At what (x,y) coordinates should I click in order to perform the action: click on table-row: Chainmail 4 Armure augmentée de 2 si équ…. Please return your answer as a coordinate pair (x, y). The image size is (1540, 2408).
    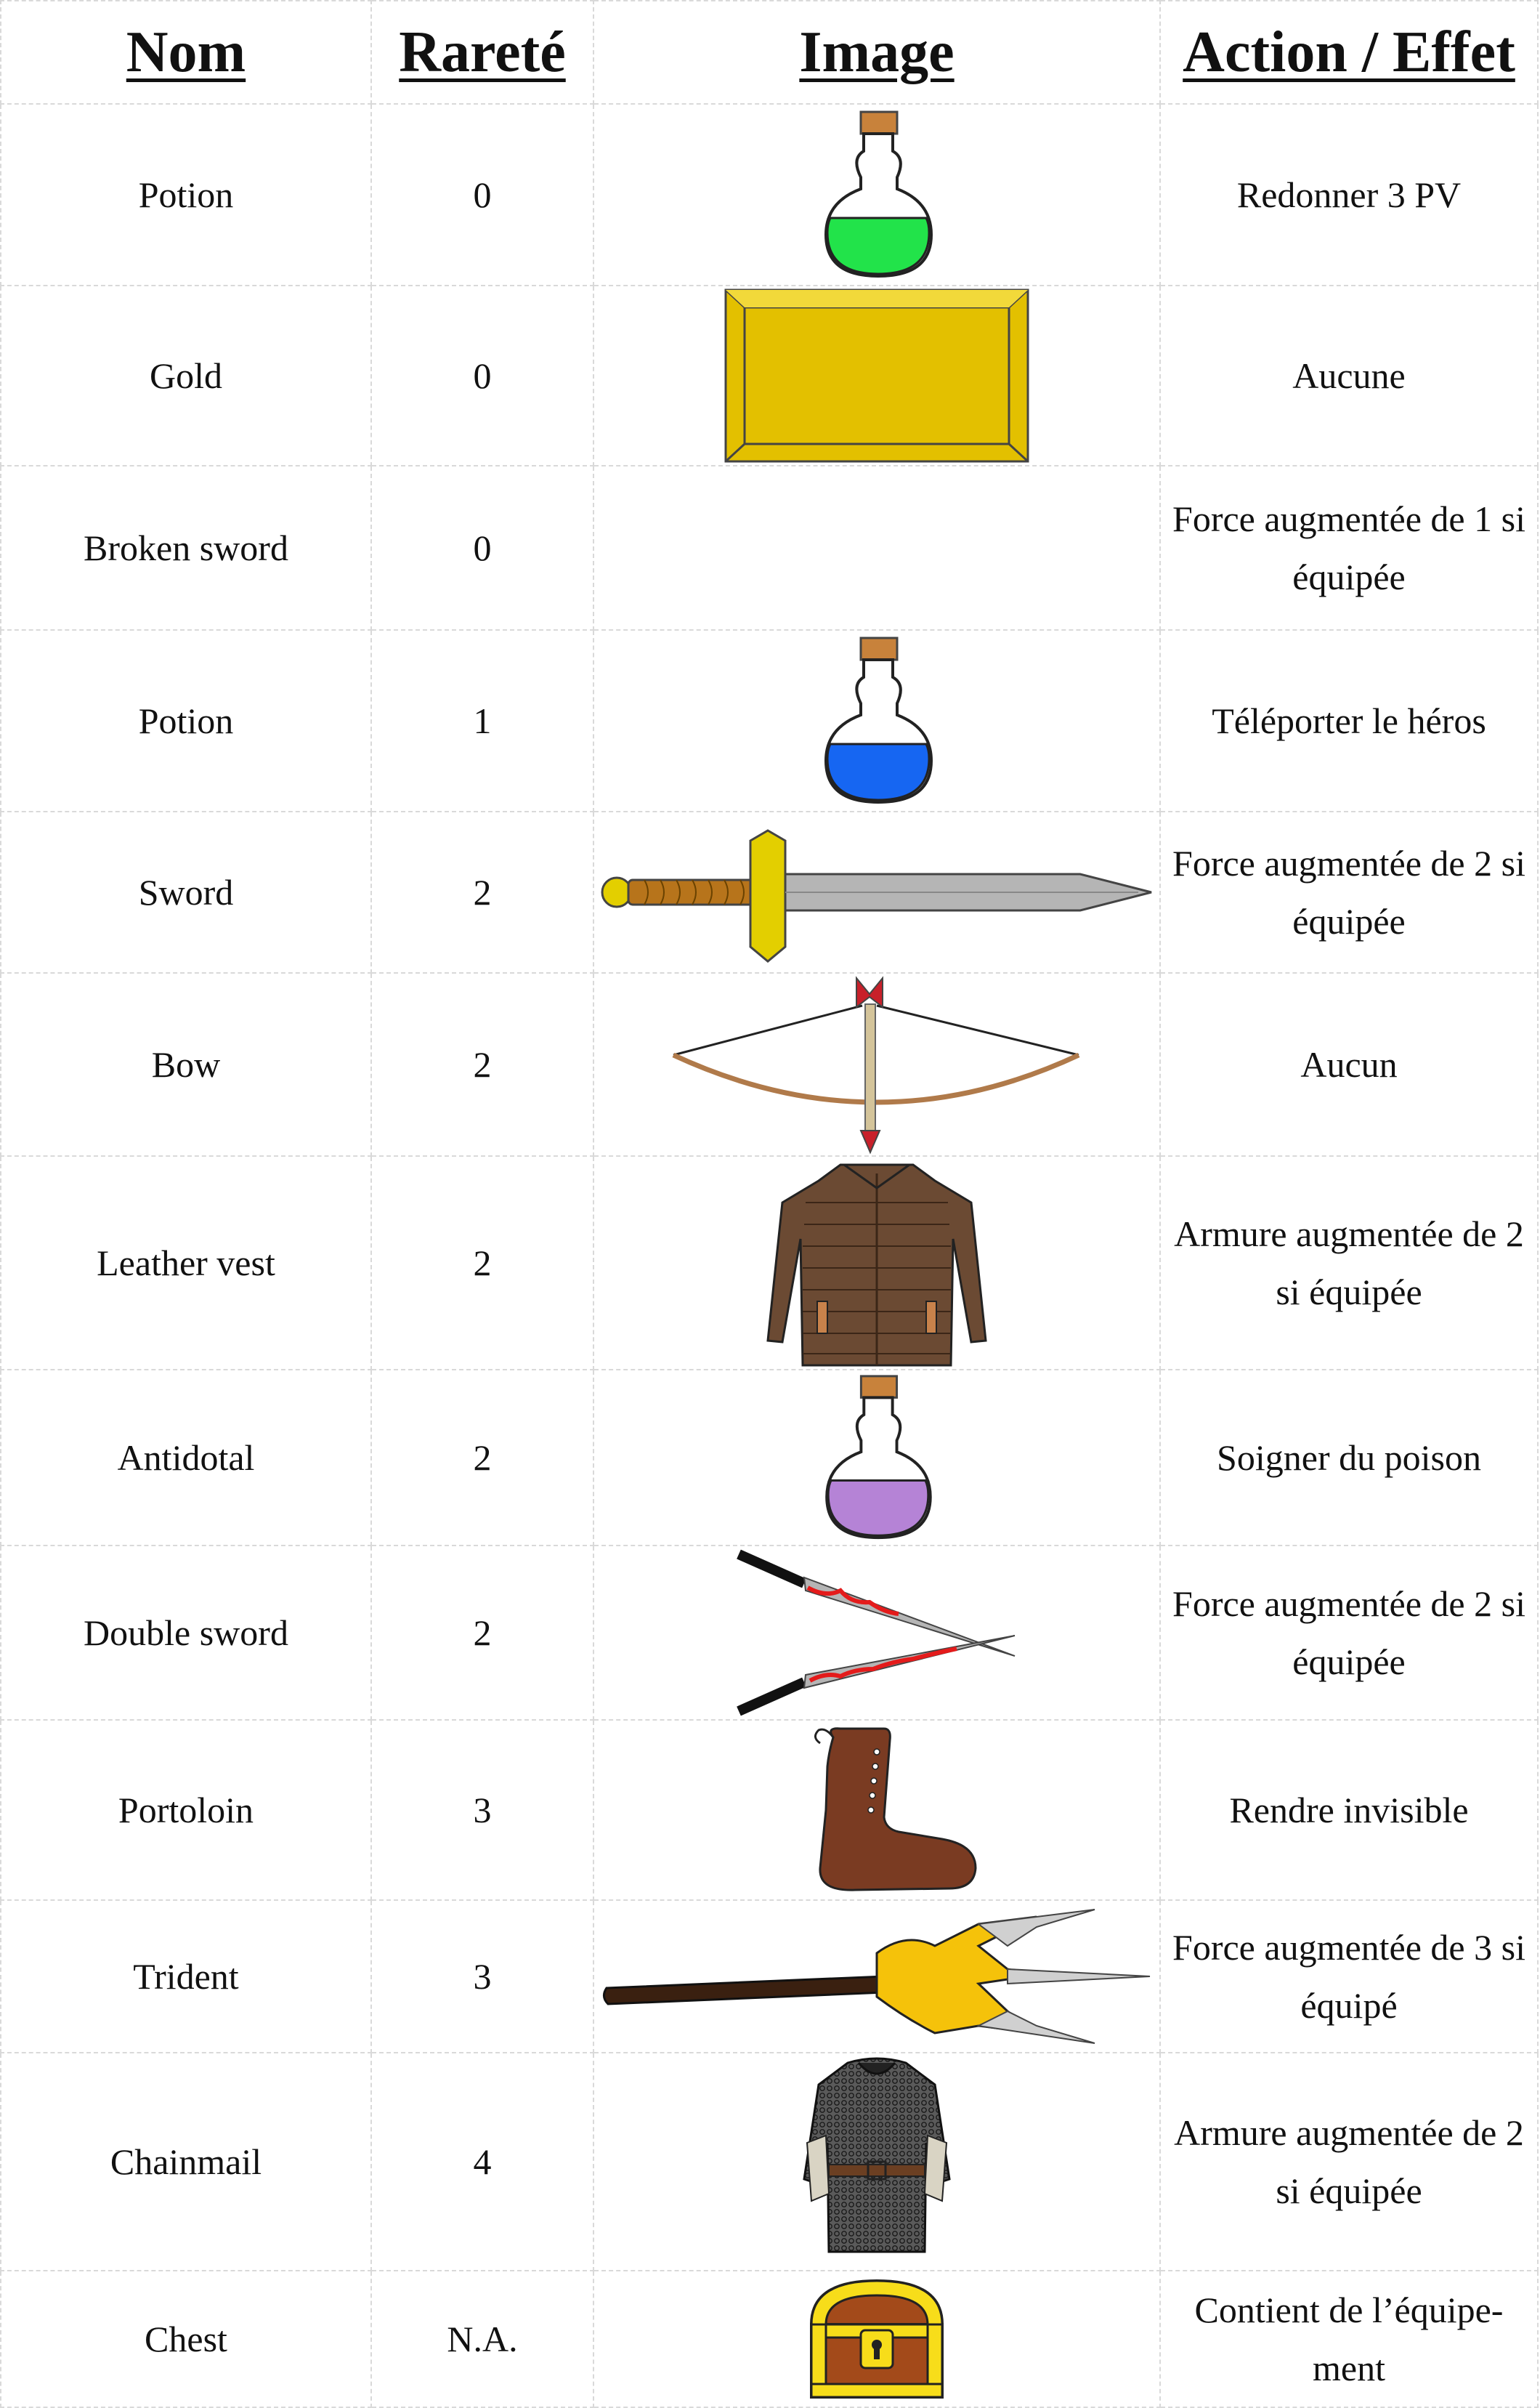
    Looking at the image, I should click on (769, 2161).